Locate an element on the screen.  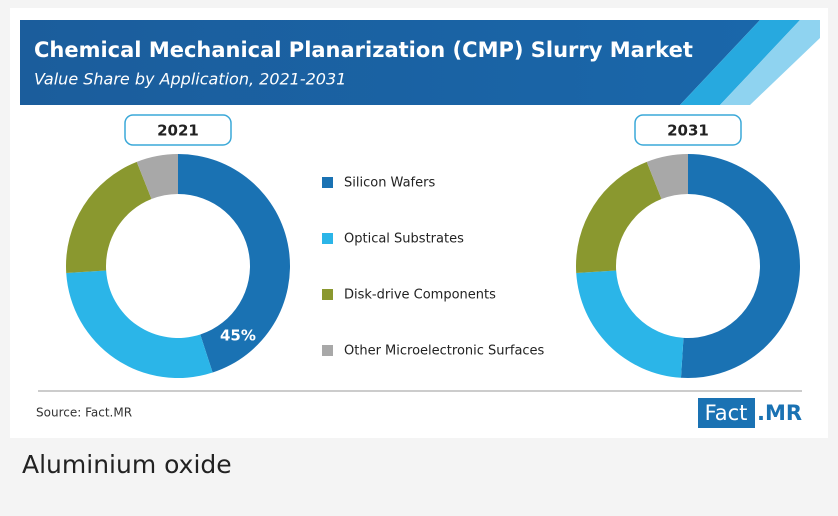
year-label: 2031 is located at coordinates (688, 131).